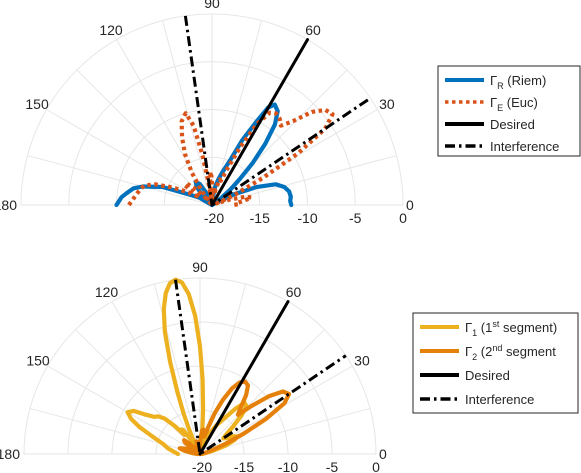 The width and height of the screenshot is (581, 473). I want to click on legend-box, so click(495, 363).